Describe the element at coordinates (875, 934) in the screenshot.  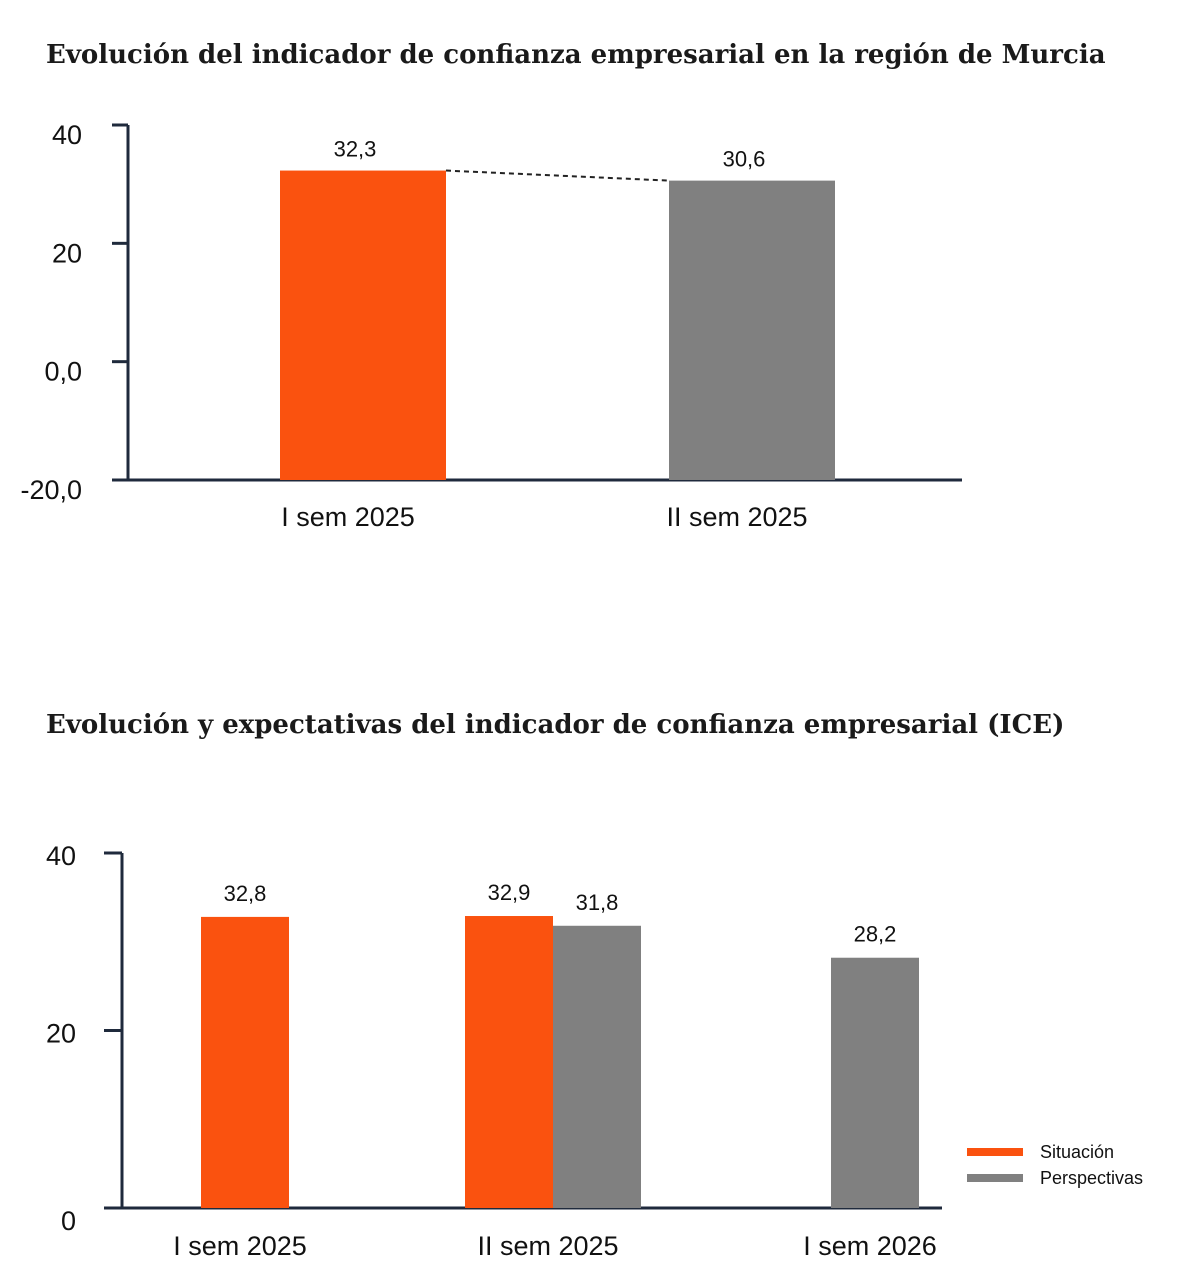
I see `value-label: 28,2` at that location.